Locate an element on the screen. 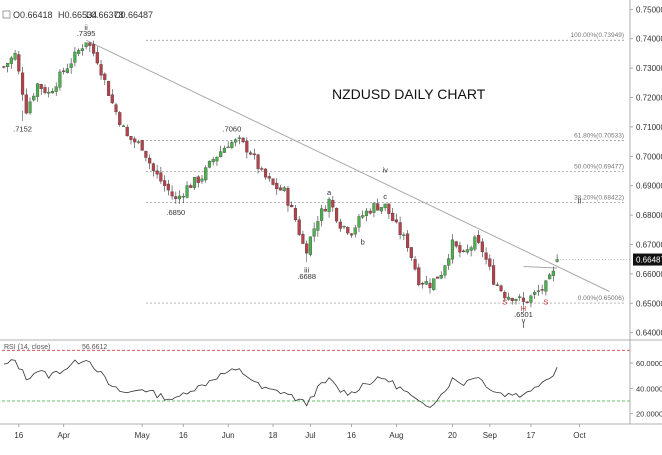 This screenshot has height=455, width=662. rsi-label: RSI (14, close) is located at coordinates (27, 347).